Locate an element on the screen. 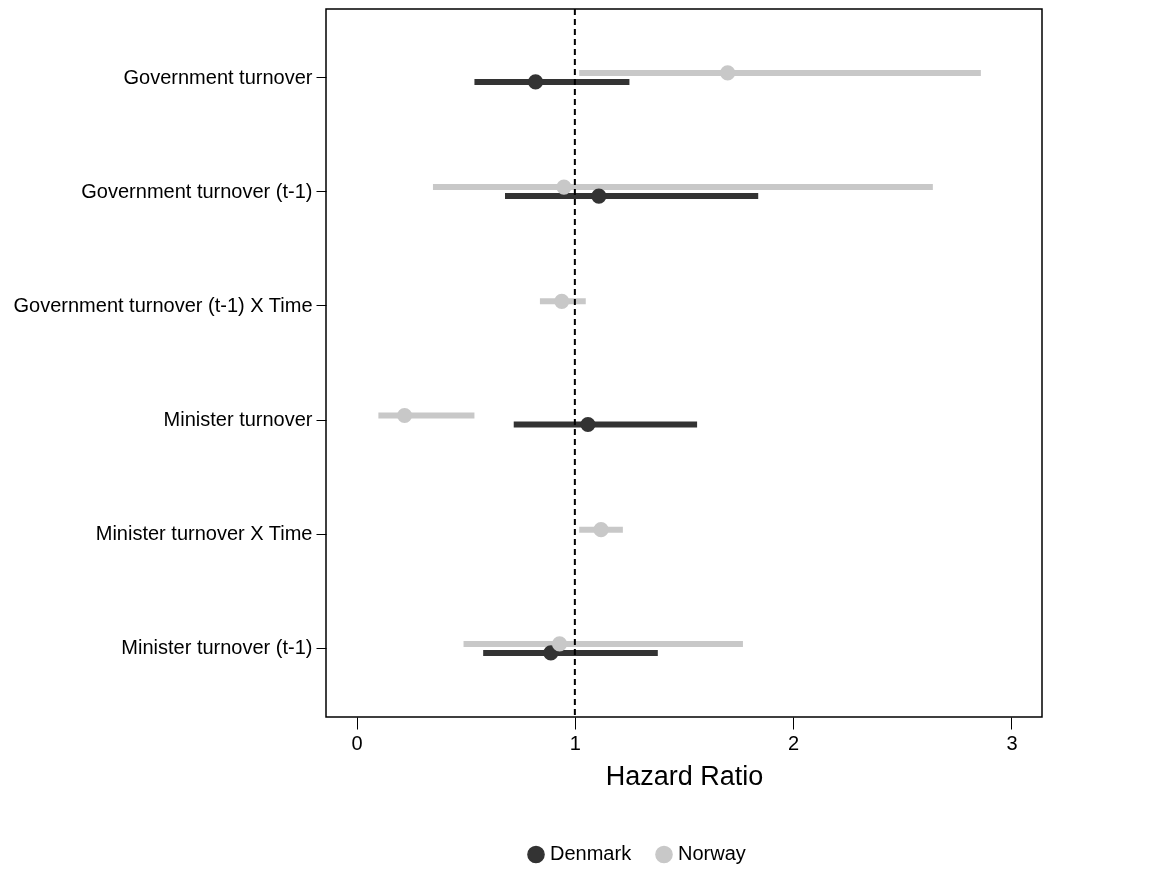 The width and height of the screenshot is (1153, 878). x-tick-label: 0 is located at coordinates (357, 742).